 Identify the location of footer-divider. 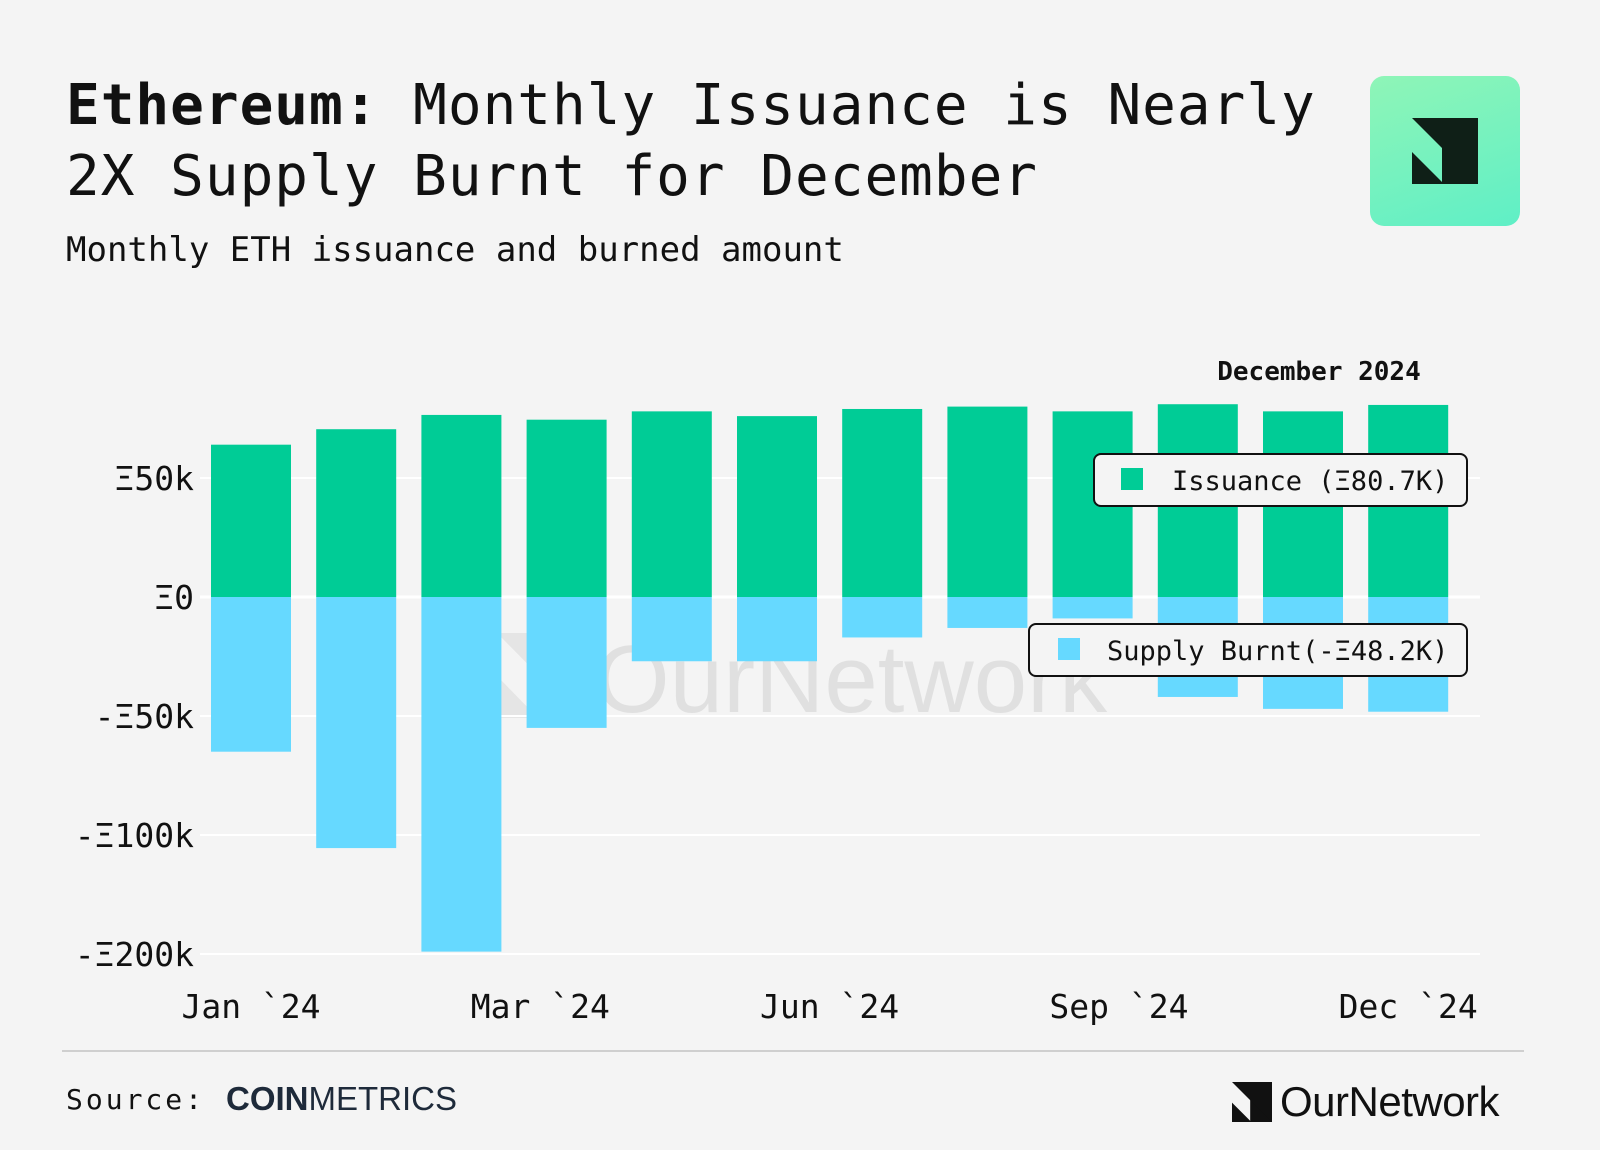
(793, 1051).